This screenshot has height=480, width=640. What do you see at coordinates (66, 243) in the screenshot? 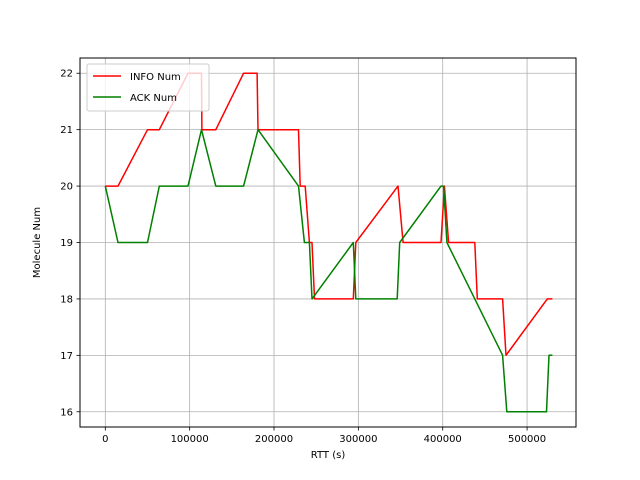
I see `y-tick-label: 19` at bounding box center [66, 243].